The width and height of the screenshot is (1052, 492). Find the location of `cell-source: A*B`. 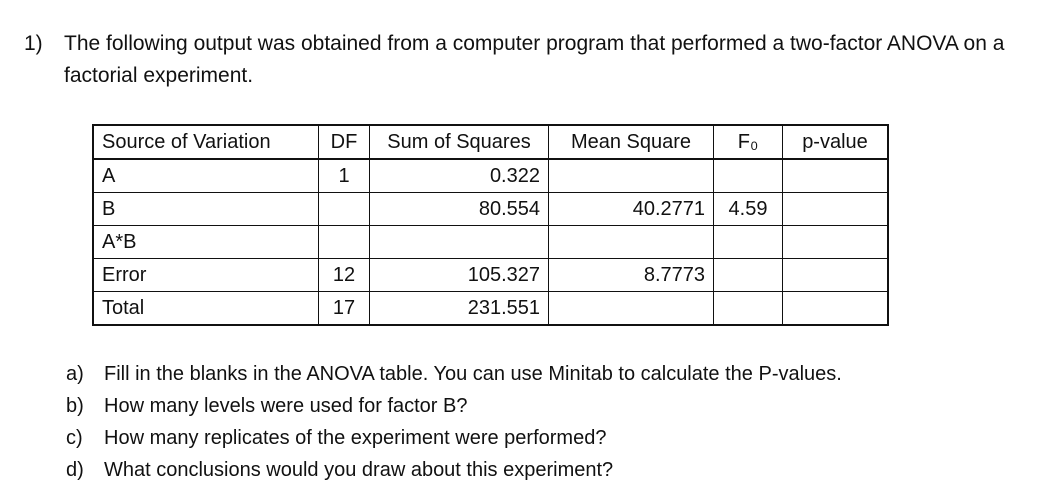

cell-source: A*B is located at coordinates (205, 242).